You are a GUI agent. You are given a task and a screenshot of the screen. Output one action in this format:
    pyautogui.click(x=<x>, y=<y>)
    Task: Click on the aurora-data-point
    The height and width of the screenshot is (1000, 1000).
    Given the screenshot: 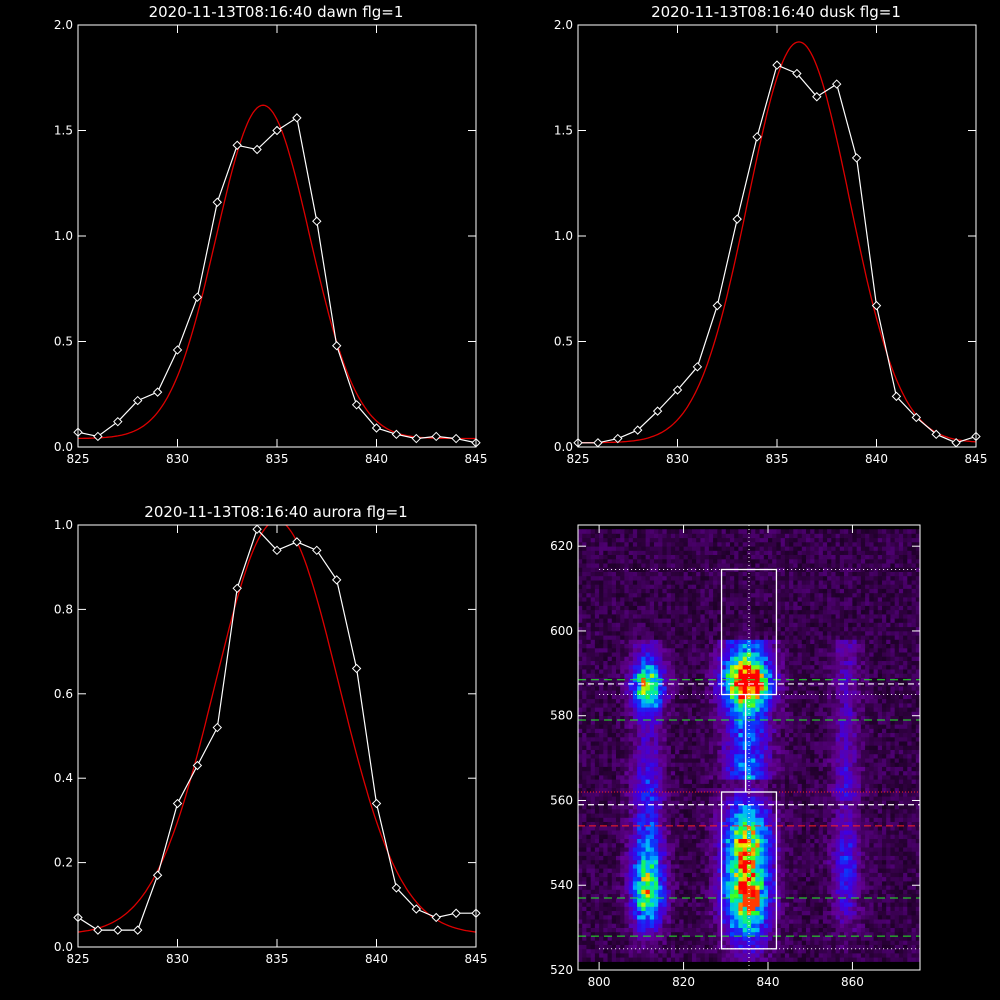 What is the action you would take?
    pyautogui.click(x=297, y=542)
    